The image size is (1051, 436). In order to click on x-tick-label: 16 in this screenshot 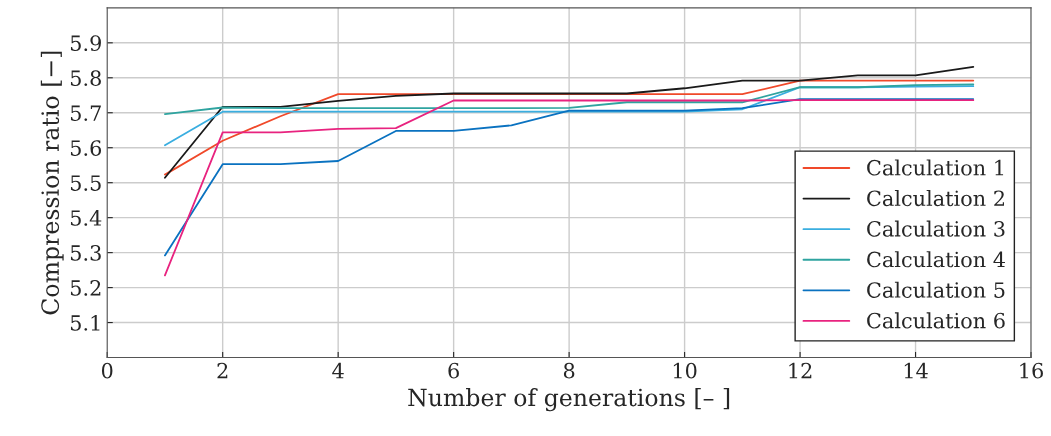, I will do `click(1031, 370)`.